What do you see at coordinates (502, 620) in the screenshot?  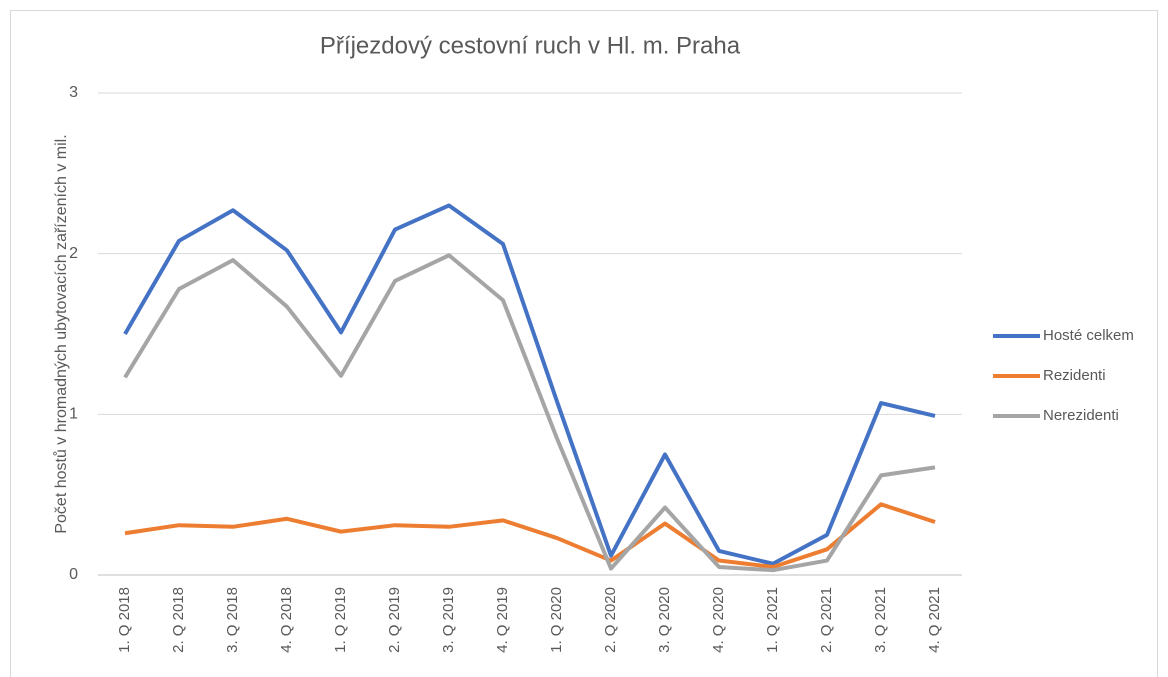 I see `x-tick-label: 4. Q 2019` at bounding box center [502, 620].